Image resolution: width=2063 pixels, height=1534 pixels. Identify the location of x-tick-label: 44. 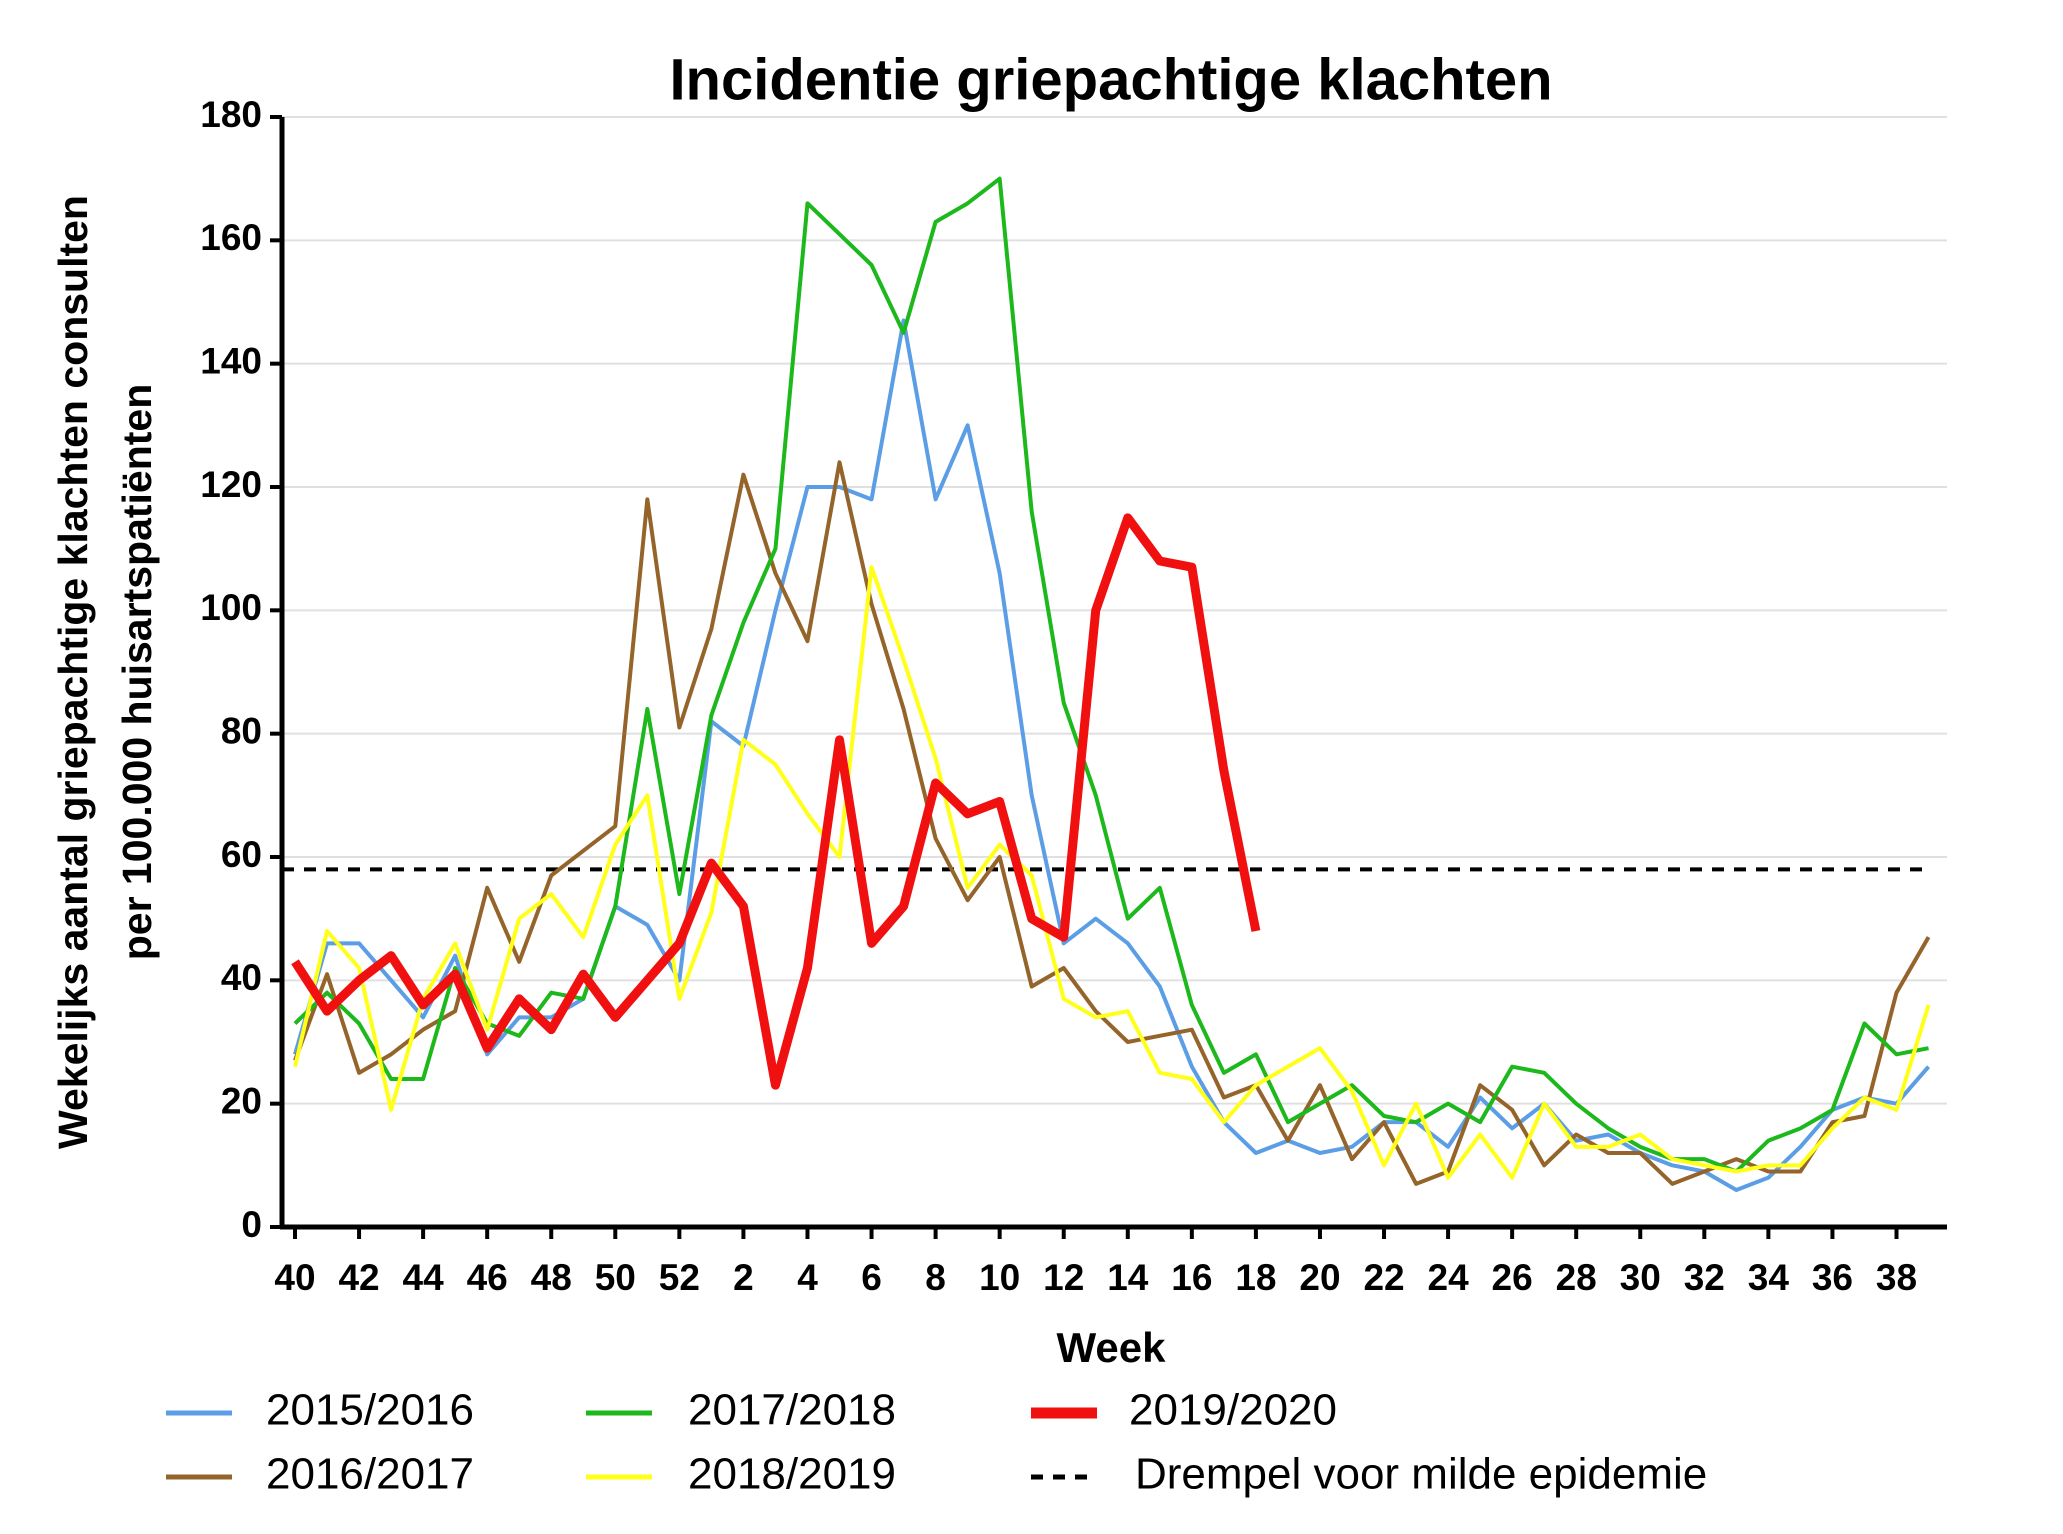
(424, 1277).